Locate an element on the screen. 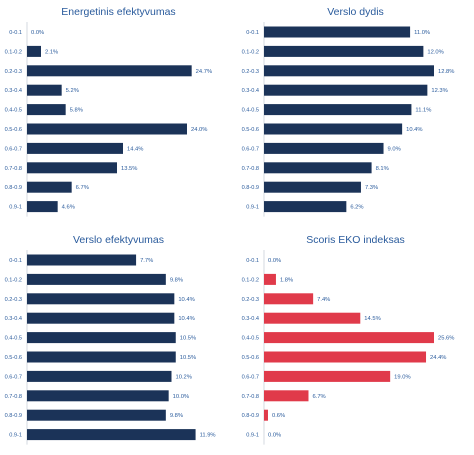 The width and height of the screenshot is (474, 455). bar-value-label: 6.2% is located at coordinates (356, 208).